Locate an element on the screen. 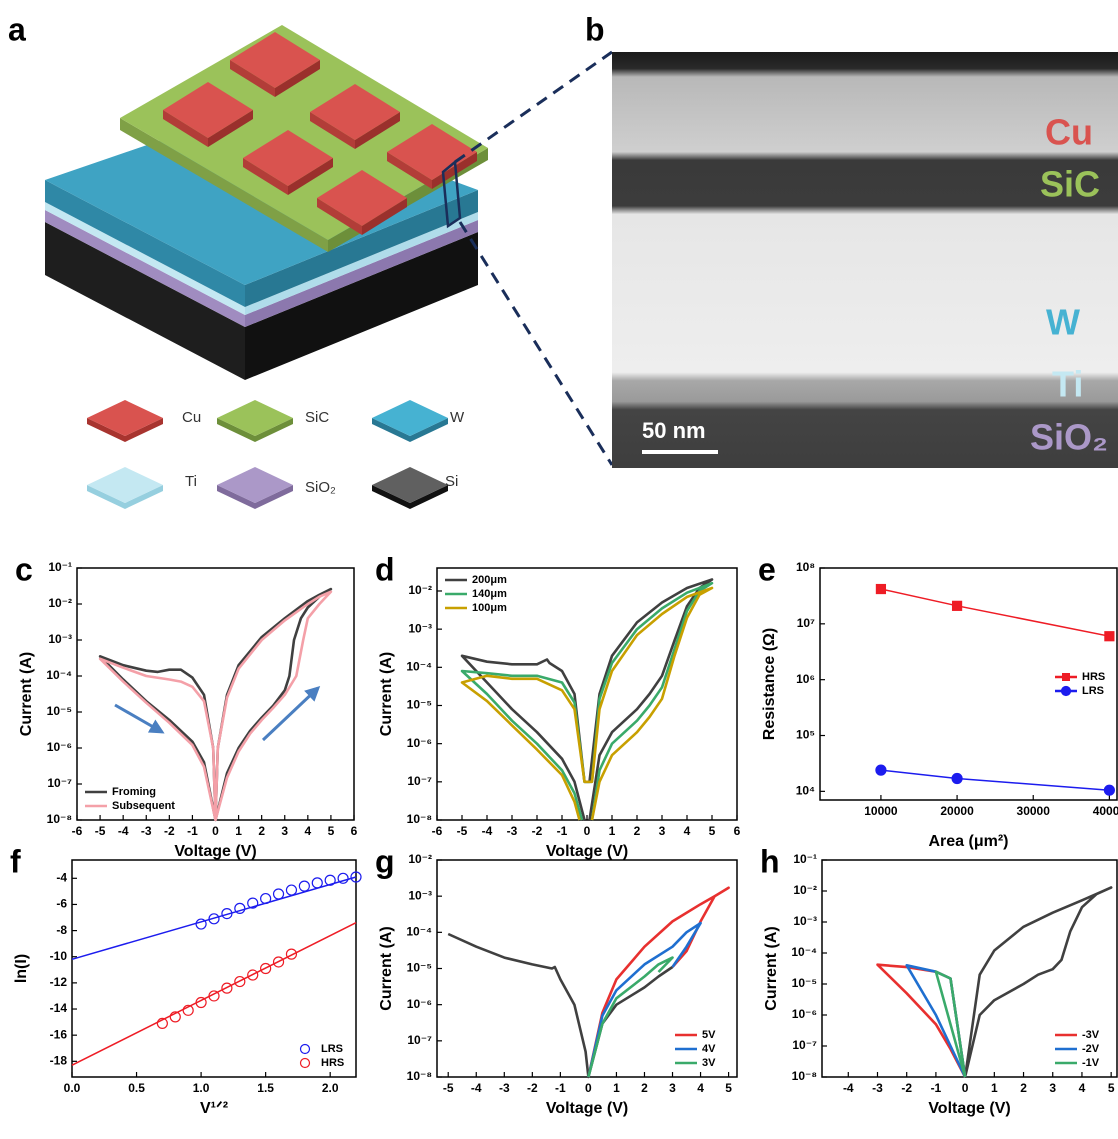 The width and height of the screenshot is (1118, 1139). legend-label: 4V is located at coordinates (709, 1049).